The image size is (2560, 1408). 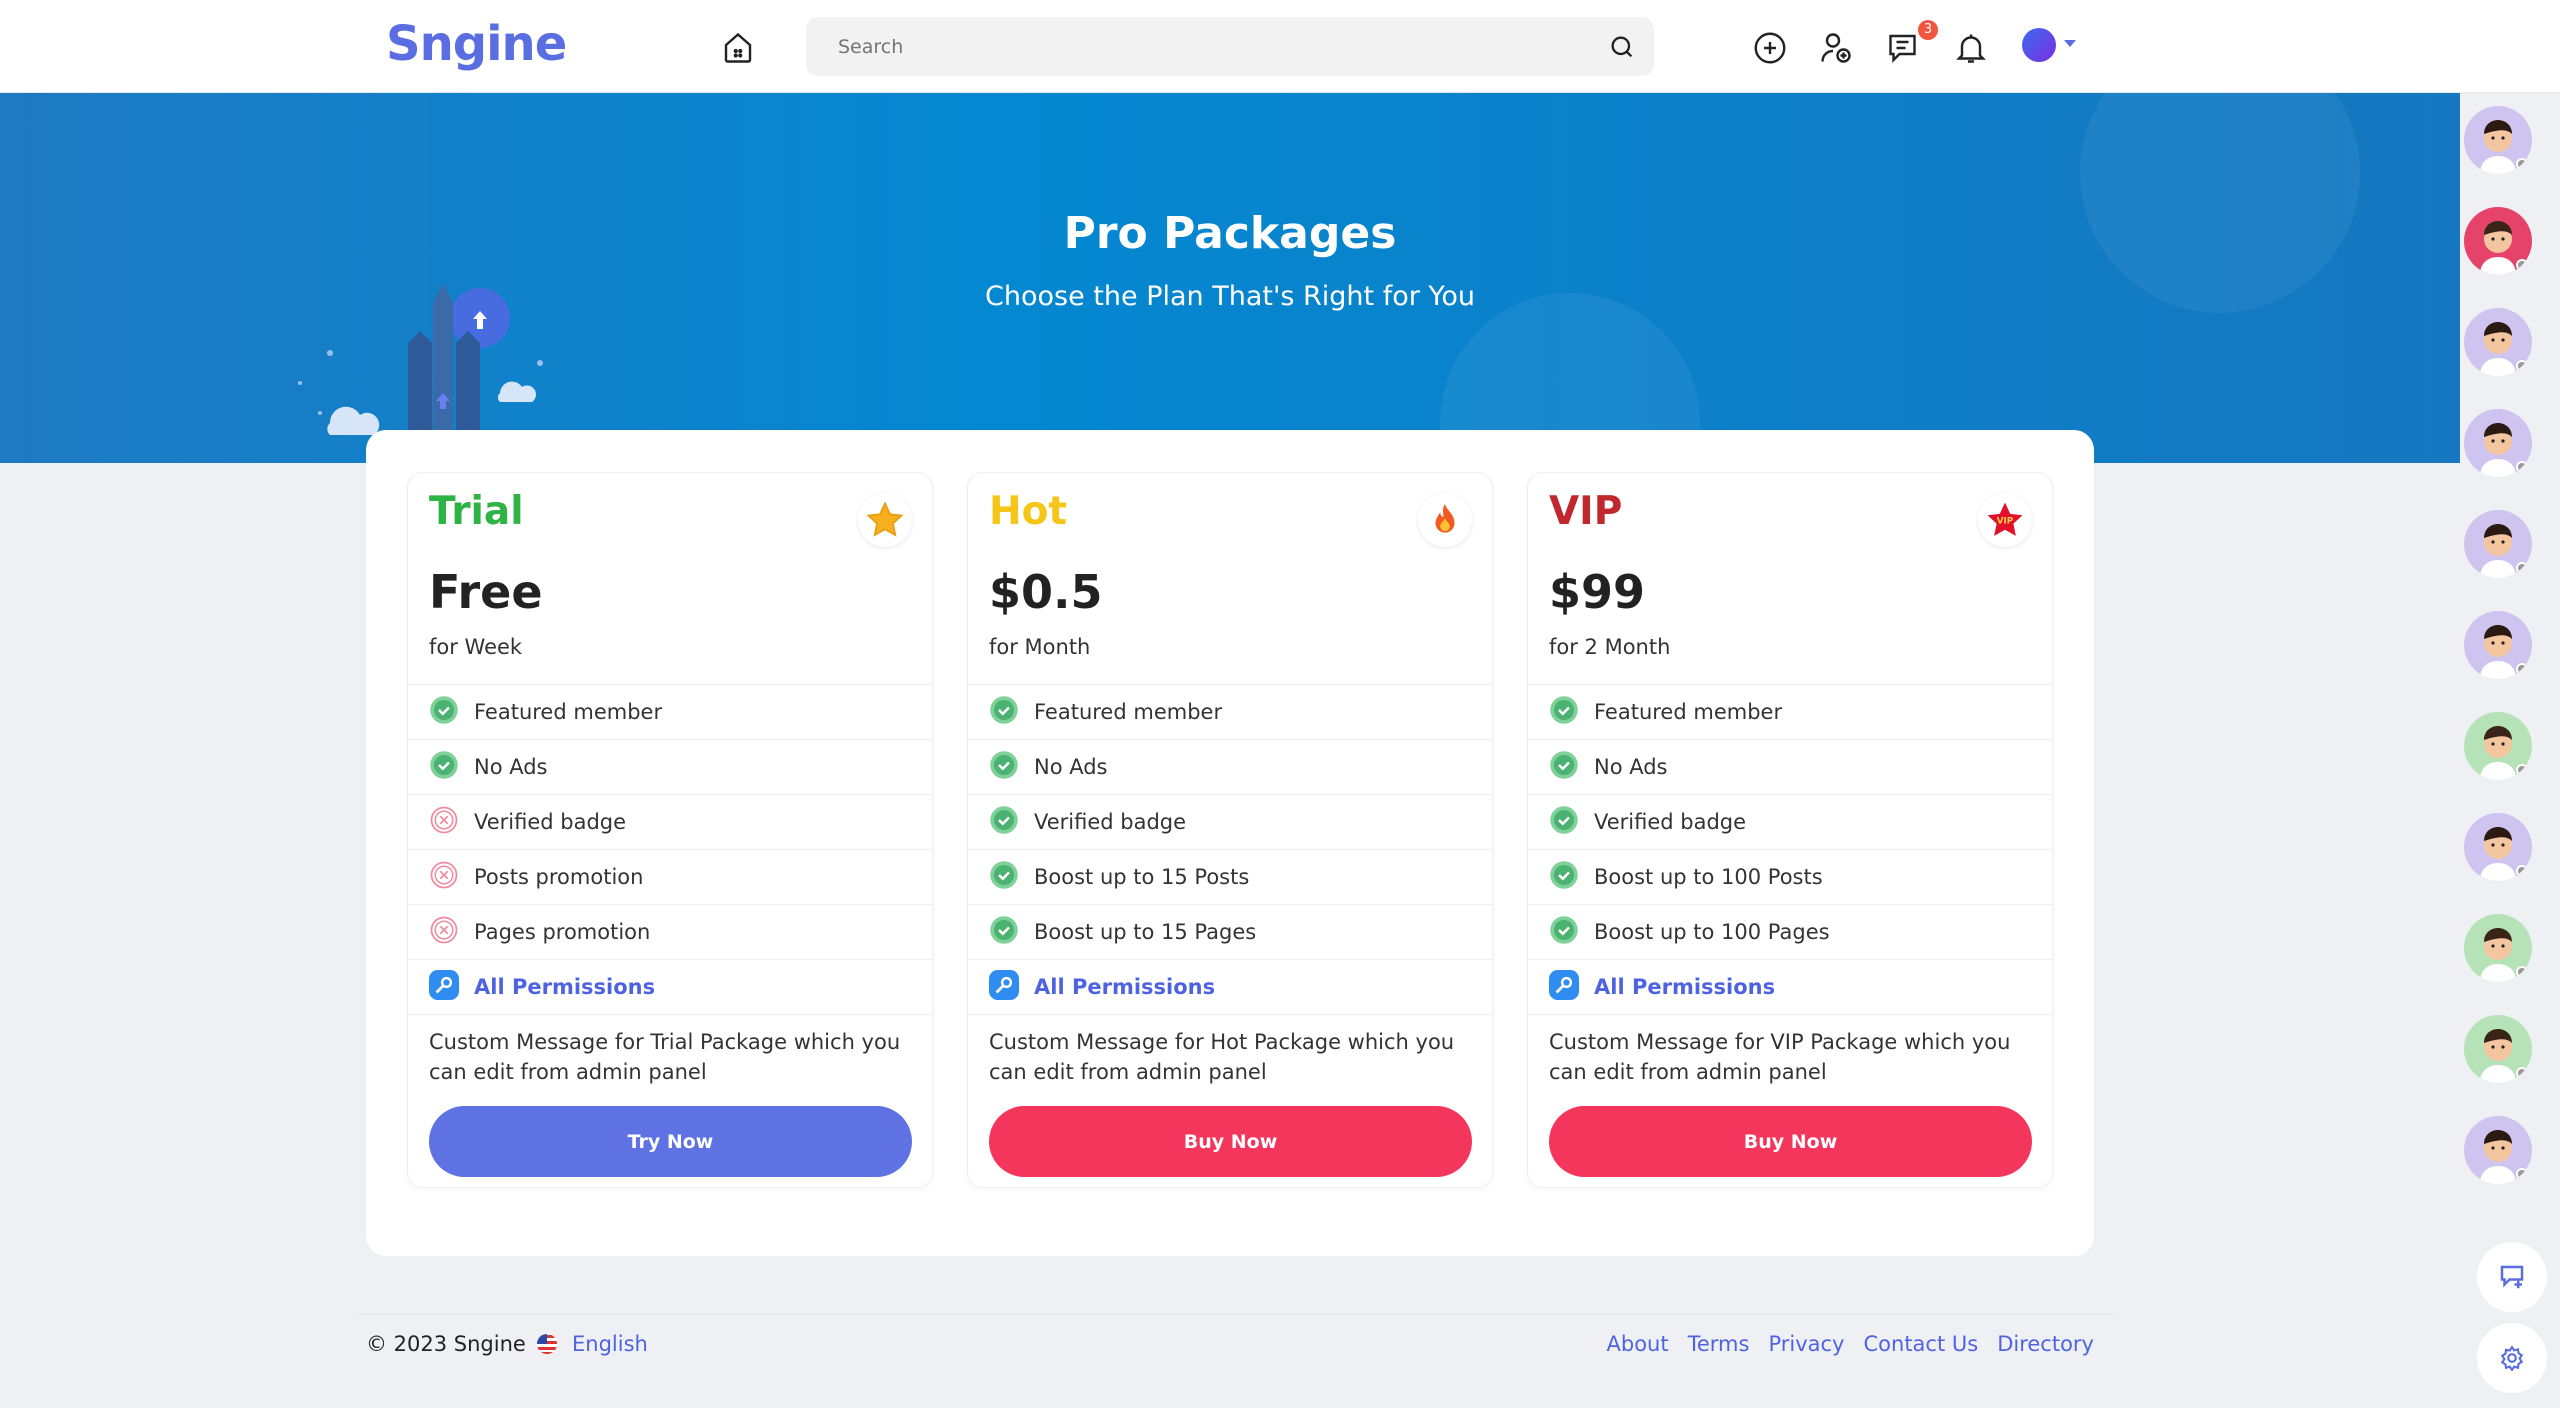 What do you see at coordinates (476, 511) in the screenshot?
I see `package-name: Trial` at bounding box center [476, 511].